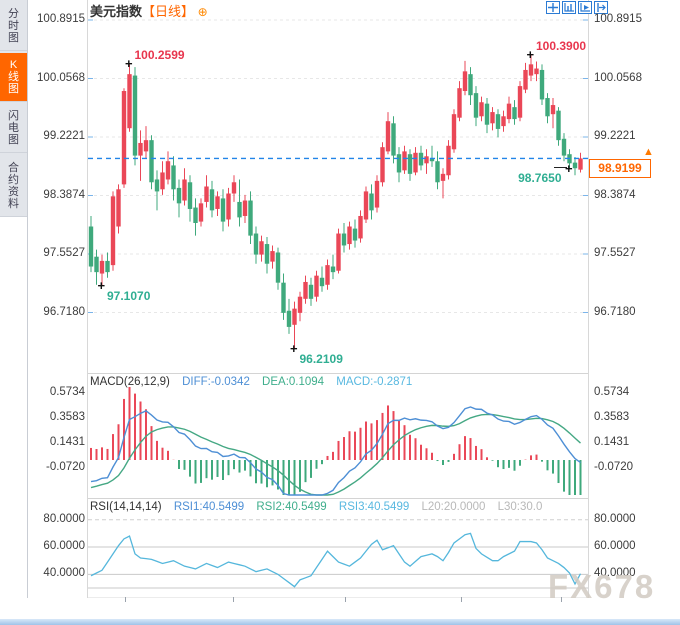  I want to click on high-price-label: 100.3900, so click(561, 46).